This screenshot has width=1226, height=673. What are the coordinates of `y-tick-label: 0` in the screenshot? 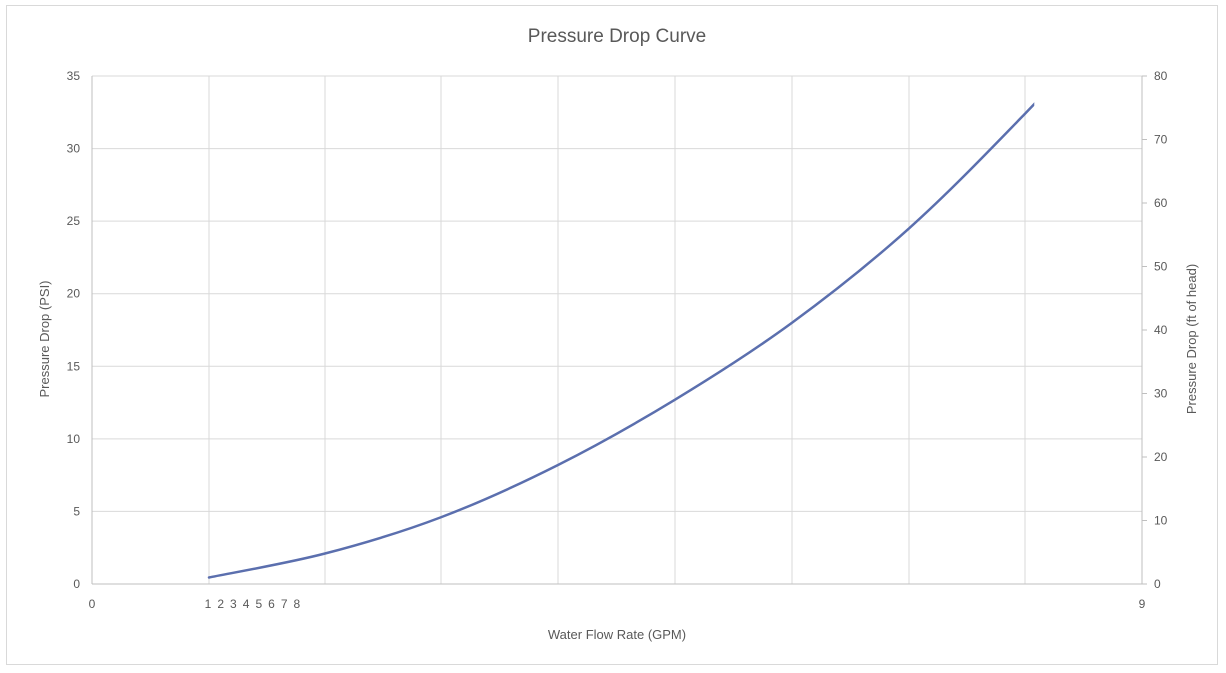 It's located at (76, 584).